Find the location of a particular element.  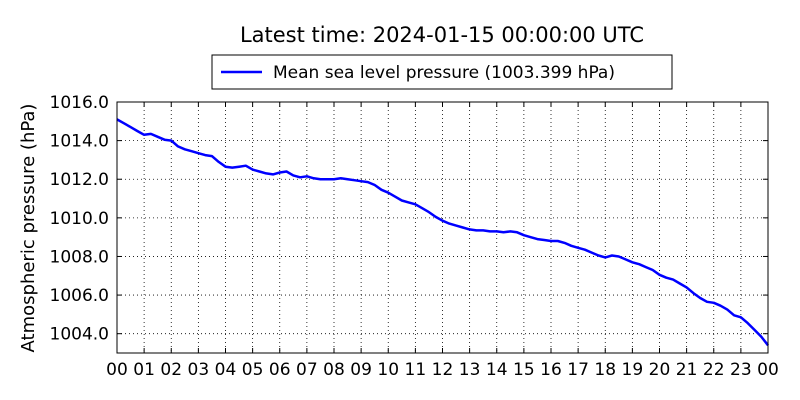

x-tick-label: 07 is located at coordinates (307, 370).